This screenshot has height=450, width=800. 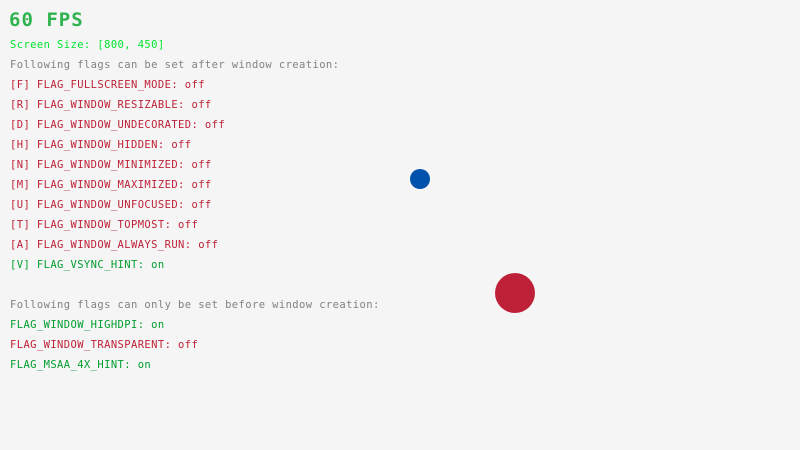 I want to click on flag-status-item: [M] FLAG_WINDOW_MAXIMIZED: off, so click(x=111, y=185).